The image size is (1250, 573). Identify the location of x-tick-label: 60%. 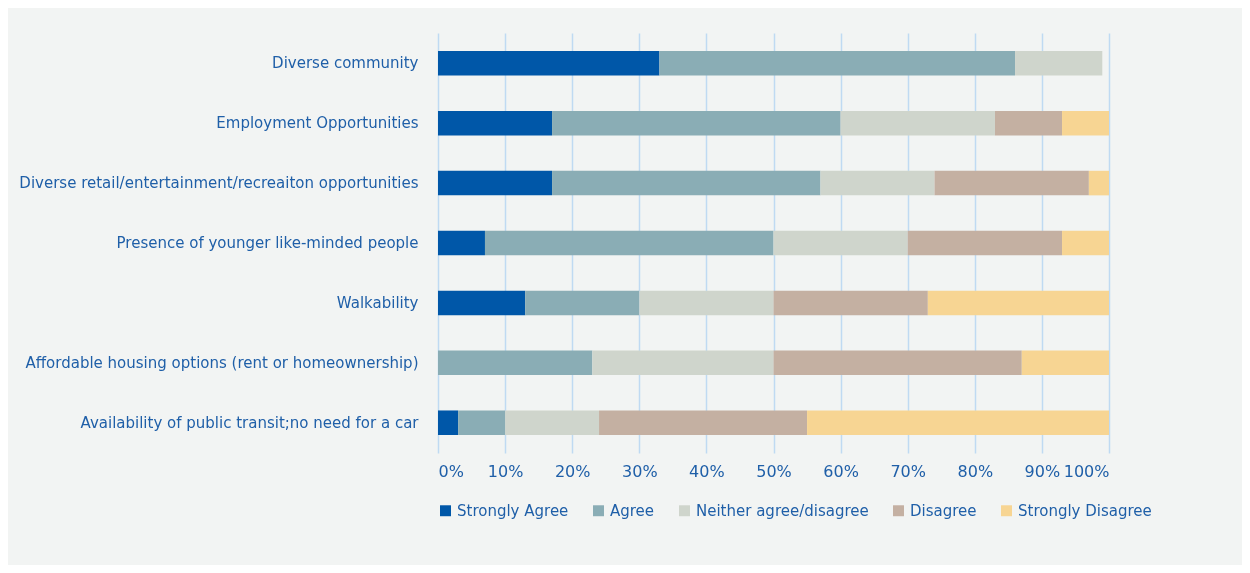
(841, 471).